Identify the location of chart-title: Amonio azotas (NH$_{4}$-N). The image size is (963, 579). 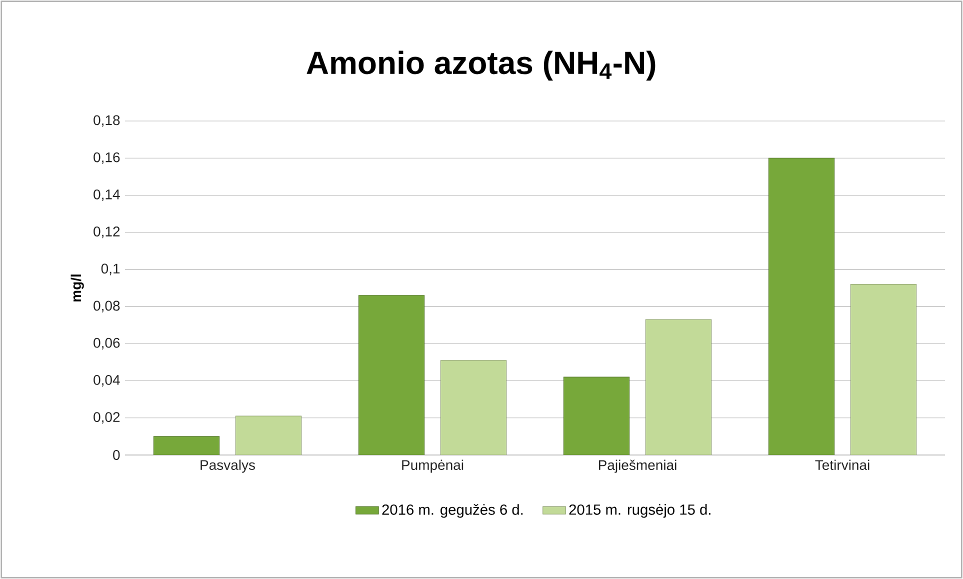
(481, 65).